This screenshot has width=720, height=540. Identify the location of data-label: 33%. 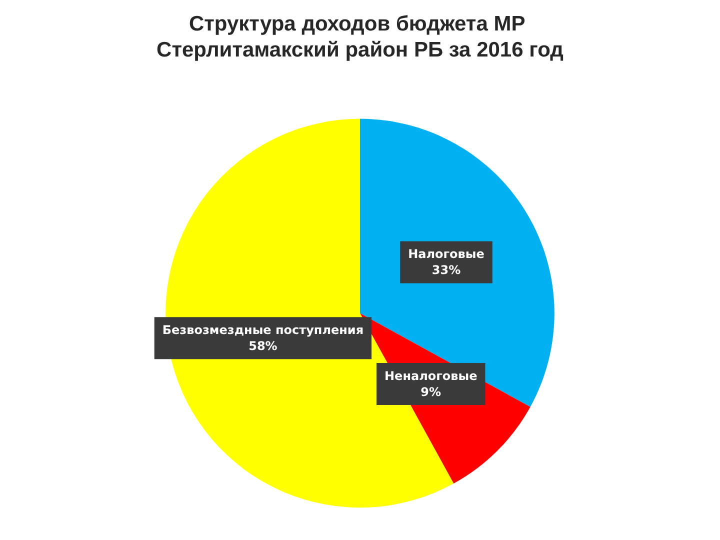
(446, 270).